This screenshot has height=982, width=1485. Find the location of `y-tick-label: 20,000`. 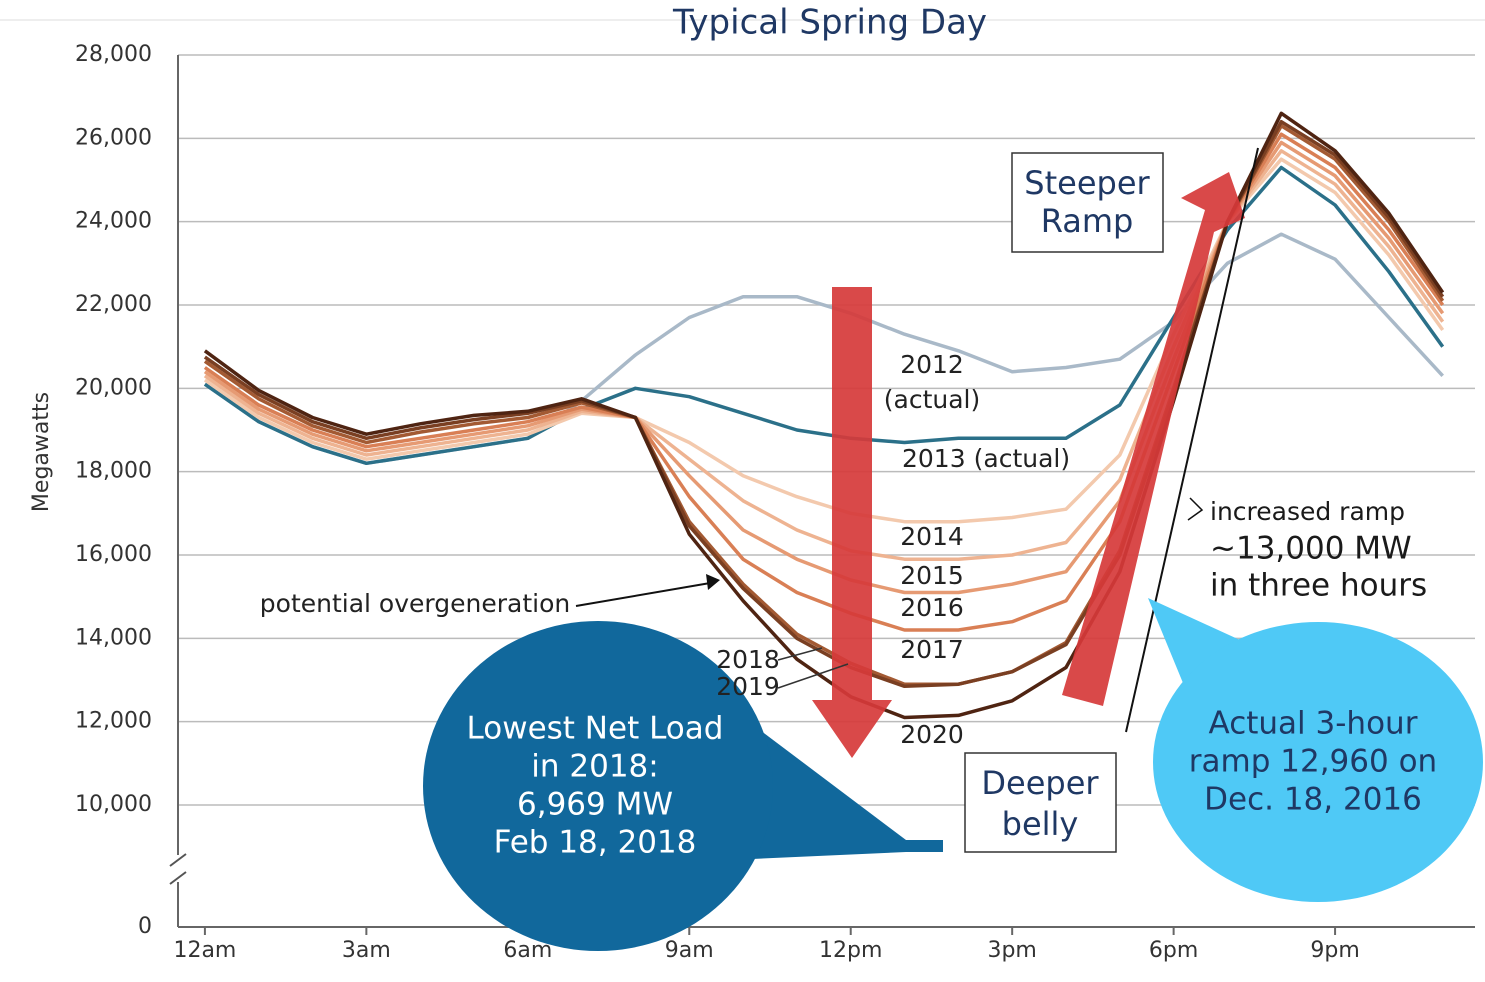

y-tick-label: 20,000 is located at coordinates (113, 387).